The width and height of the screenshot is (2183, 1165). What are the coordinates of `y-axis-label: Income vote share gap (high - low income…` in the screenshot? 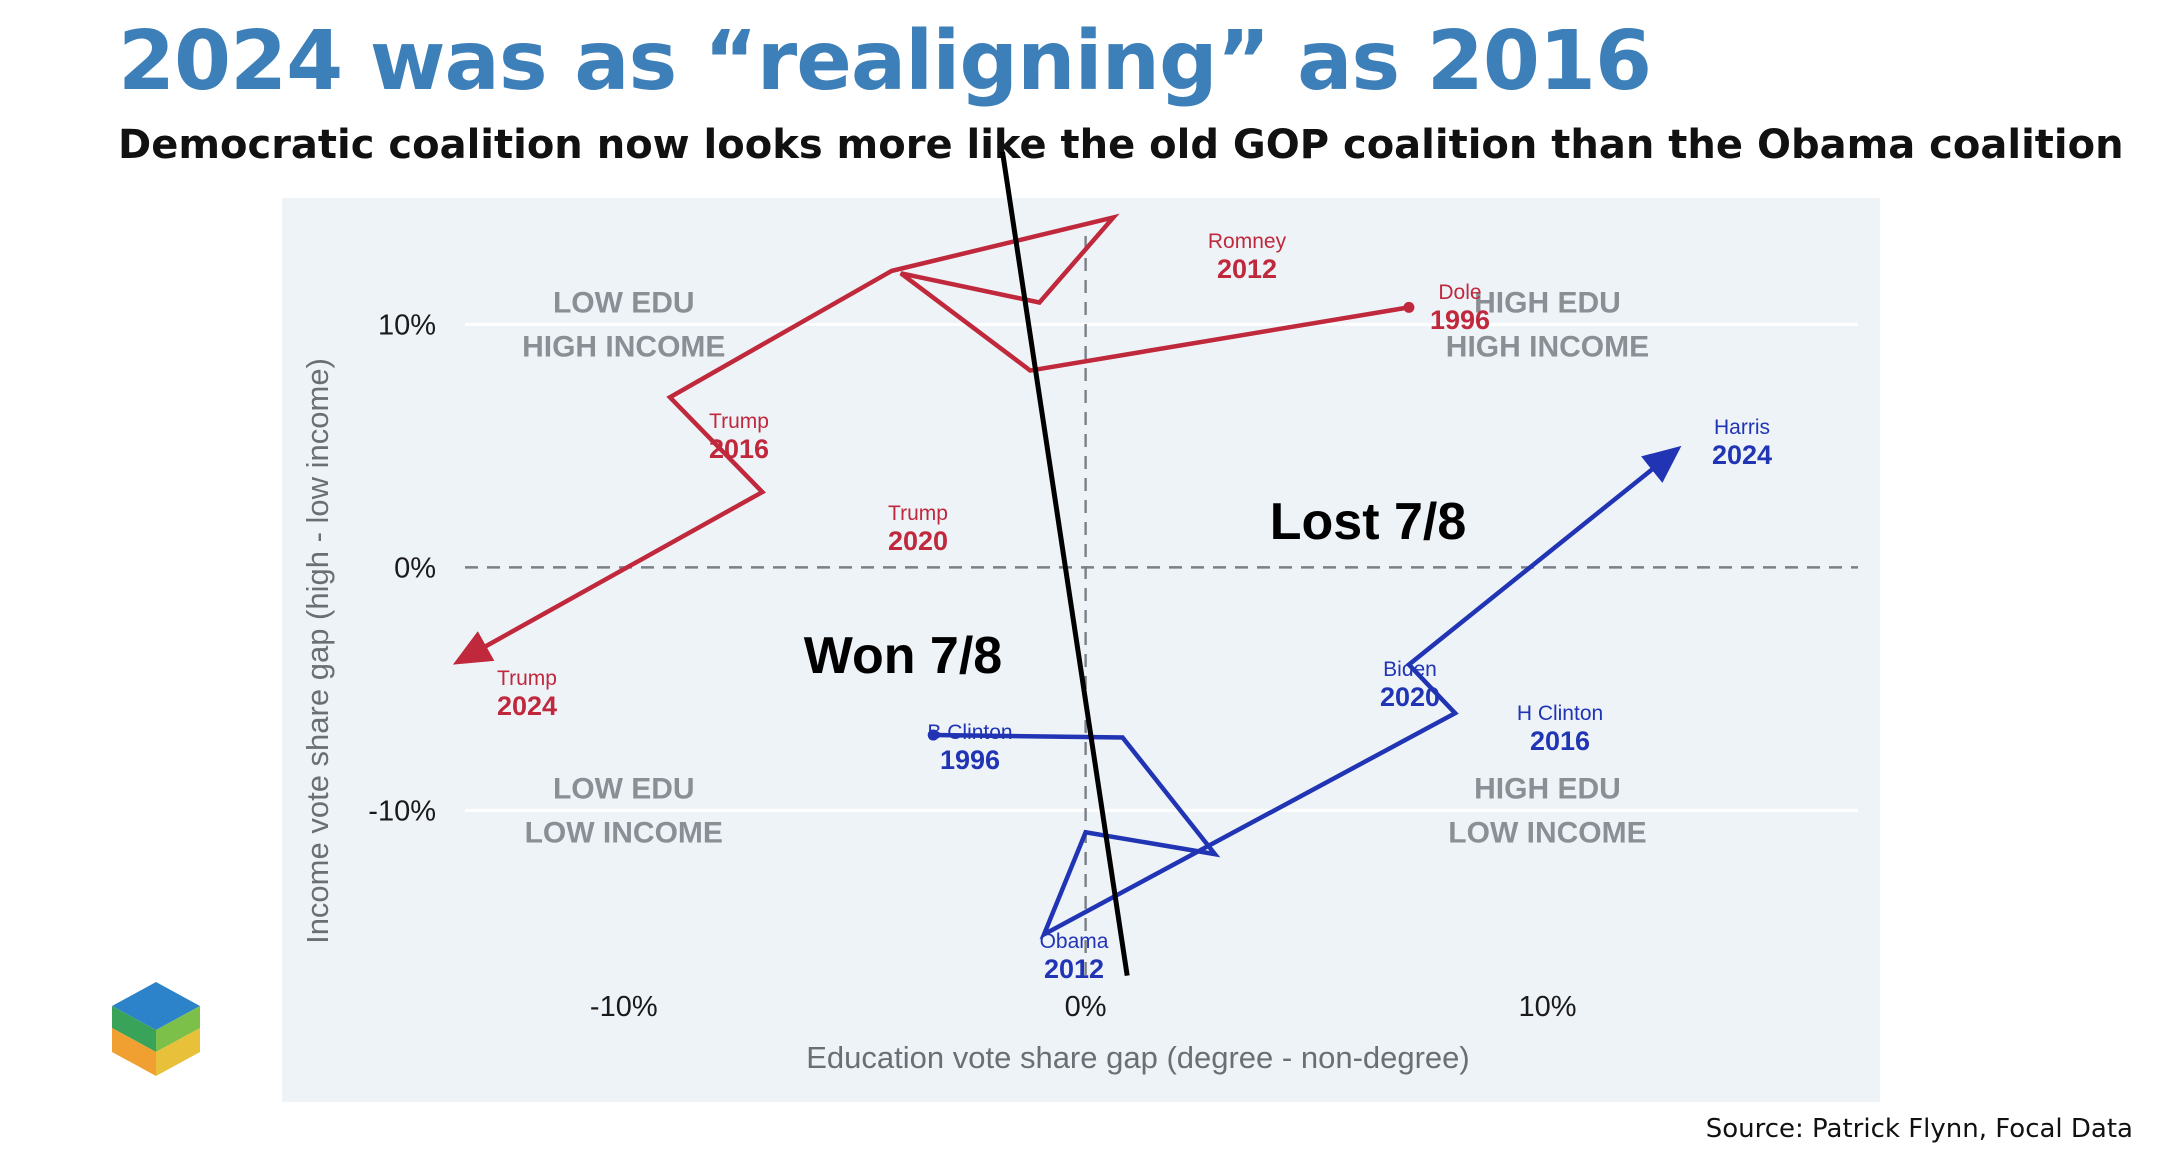 It's located at (317, 651).